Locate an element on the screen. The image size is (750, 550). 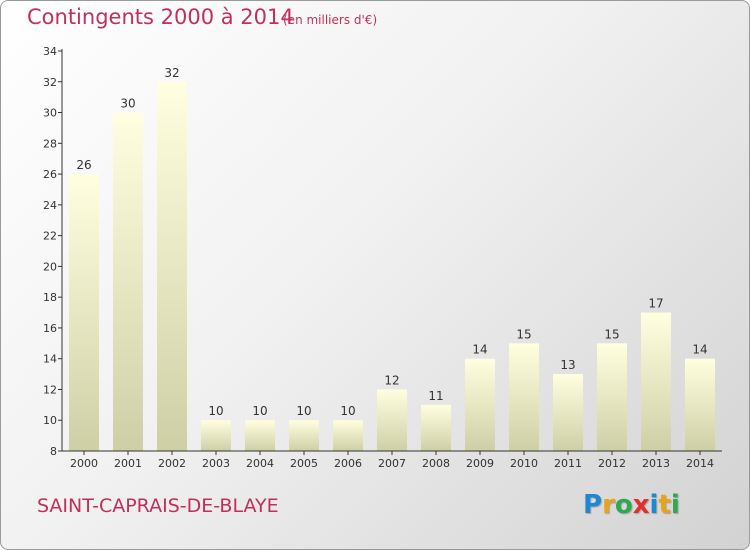
logo-letter: o is located at coordinates (623, 505).